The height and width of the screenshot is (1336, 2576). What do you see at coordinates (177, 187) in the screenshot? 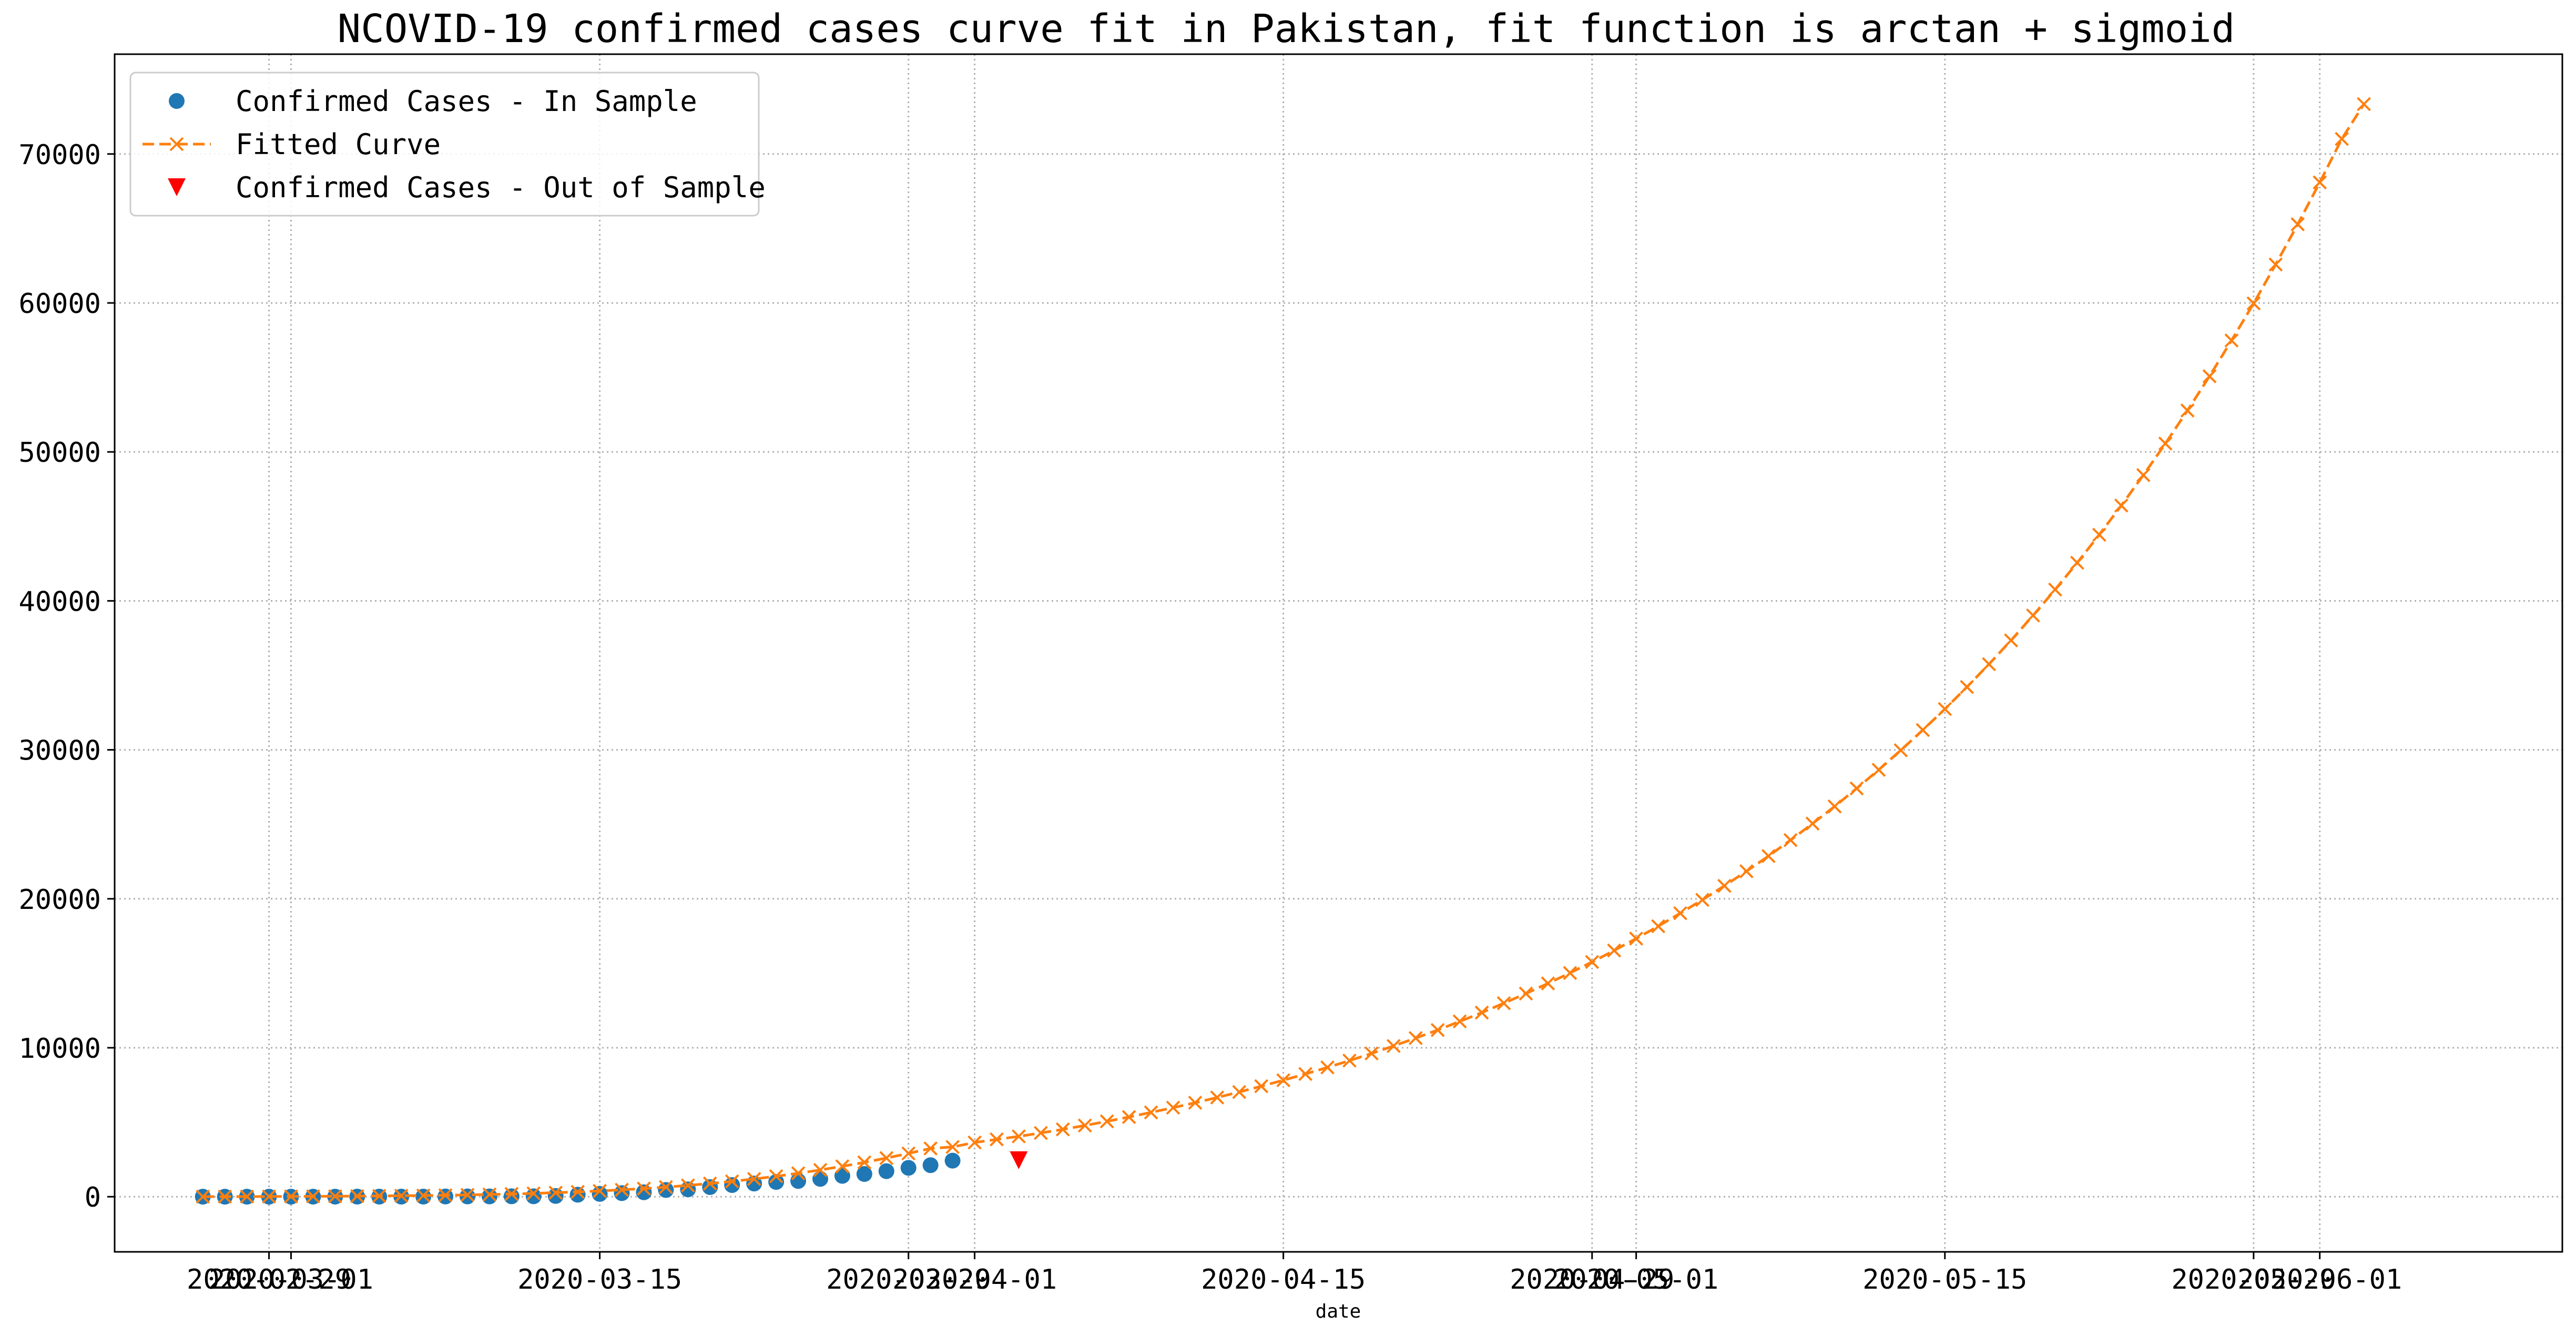
I see `legend-handle-out-of-sample` at bounding box center [177, 187].